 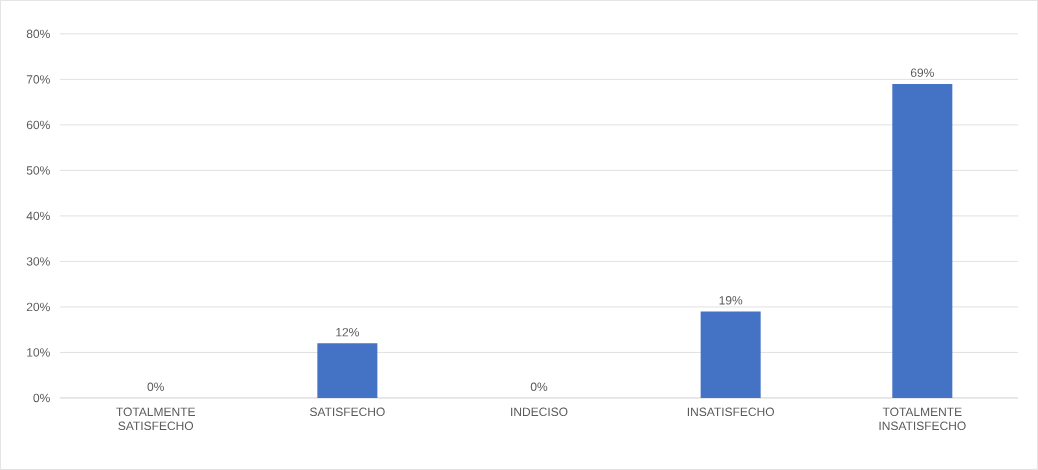 I want to click on x-tick-label: SATISFECHO, so click(x=347, y=412).